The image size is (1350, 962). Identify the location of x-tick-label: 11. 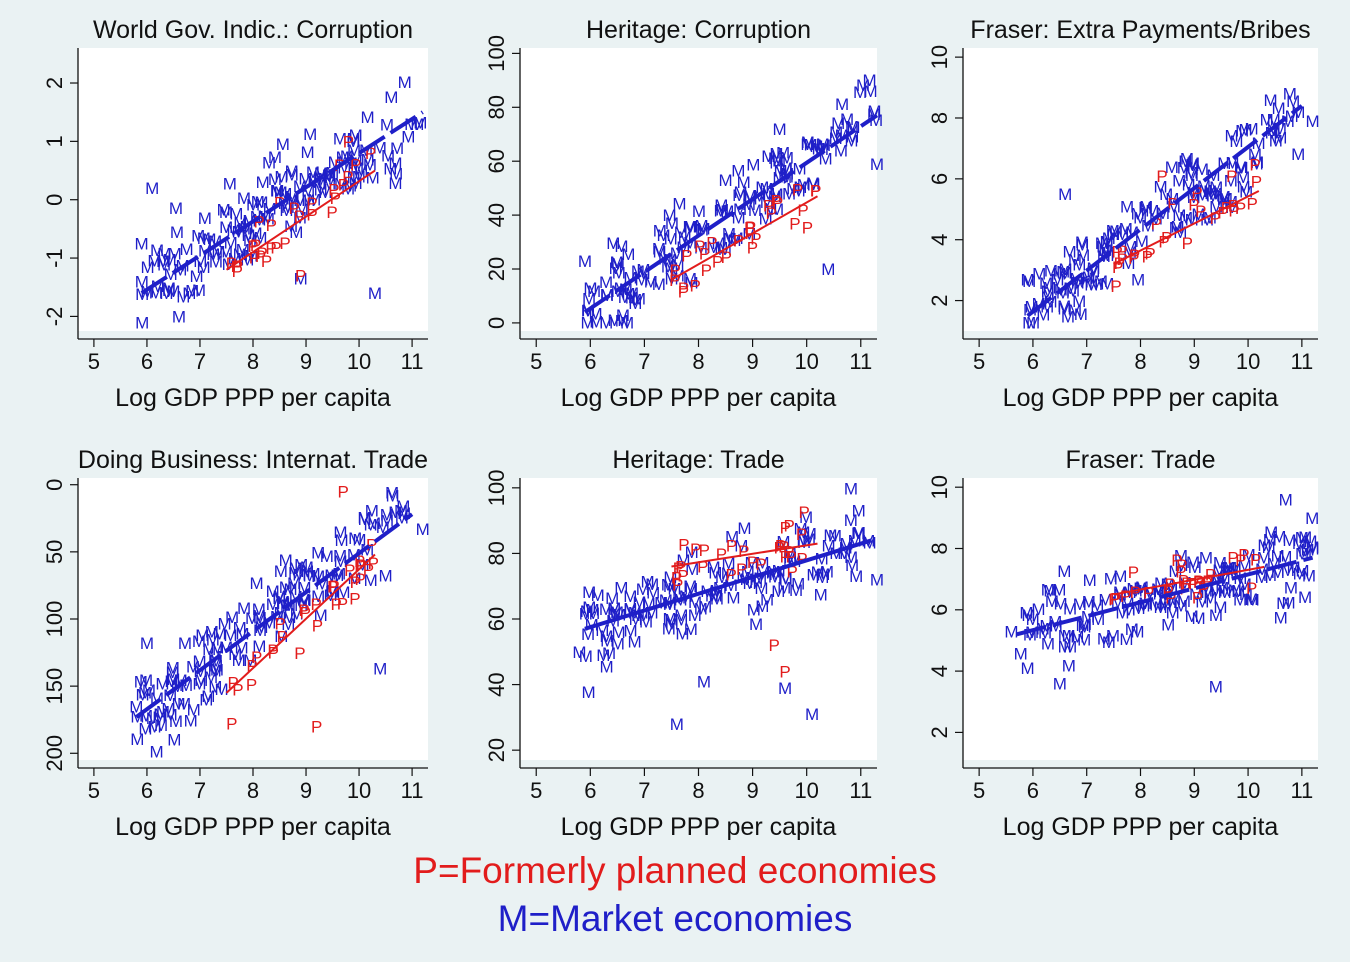
(1301, 361).